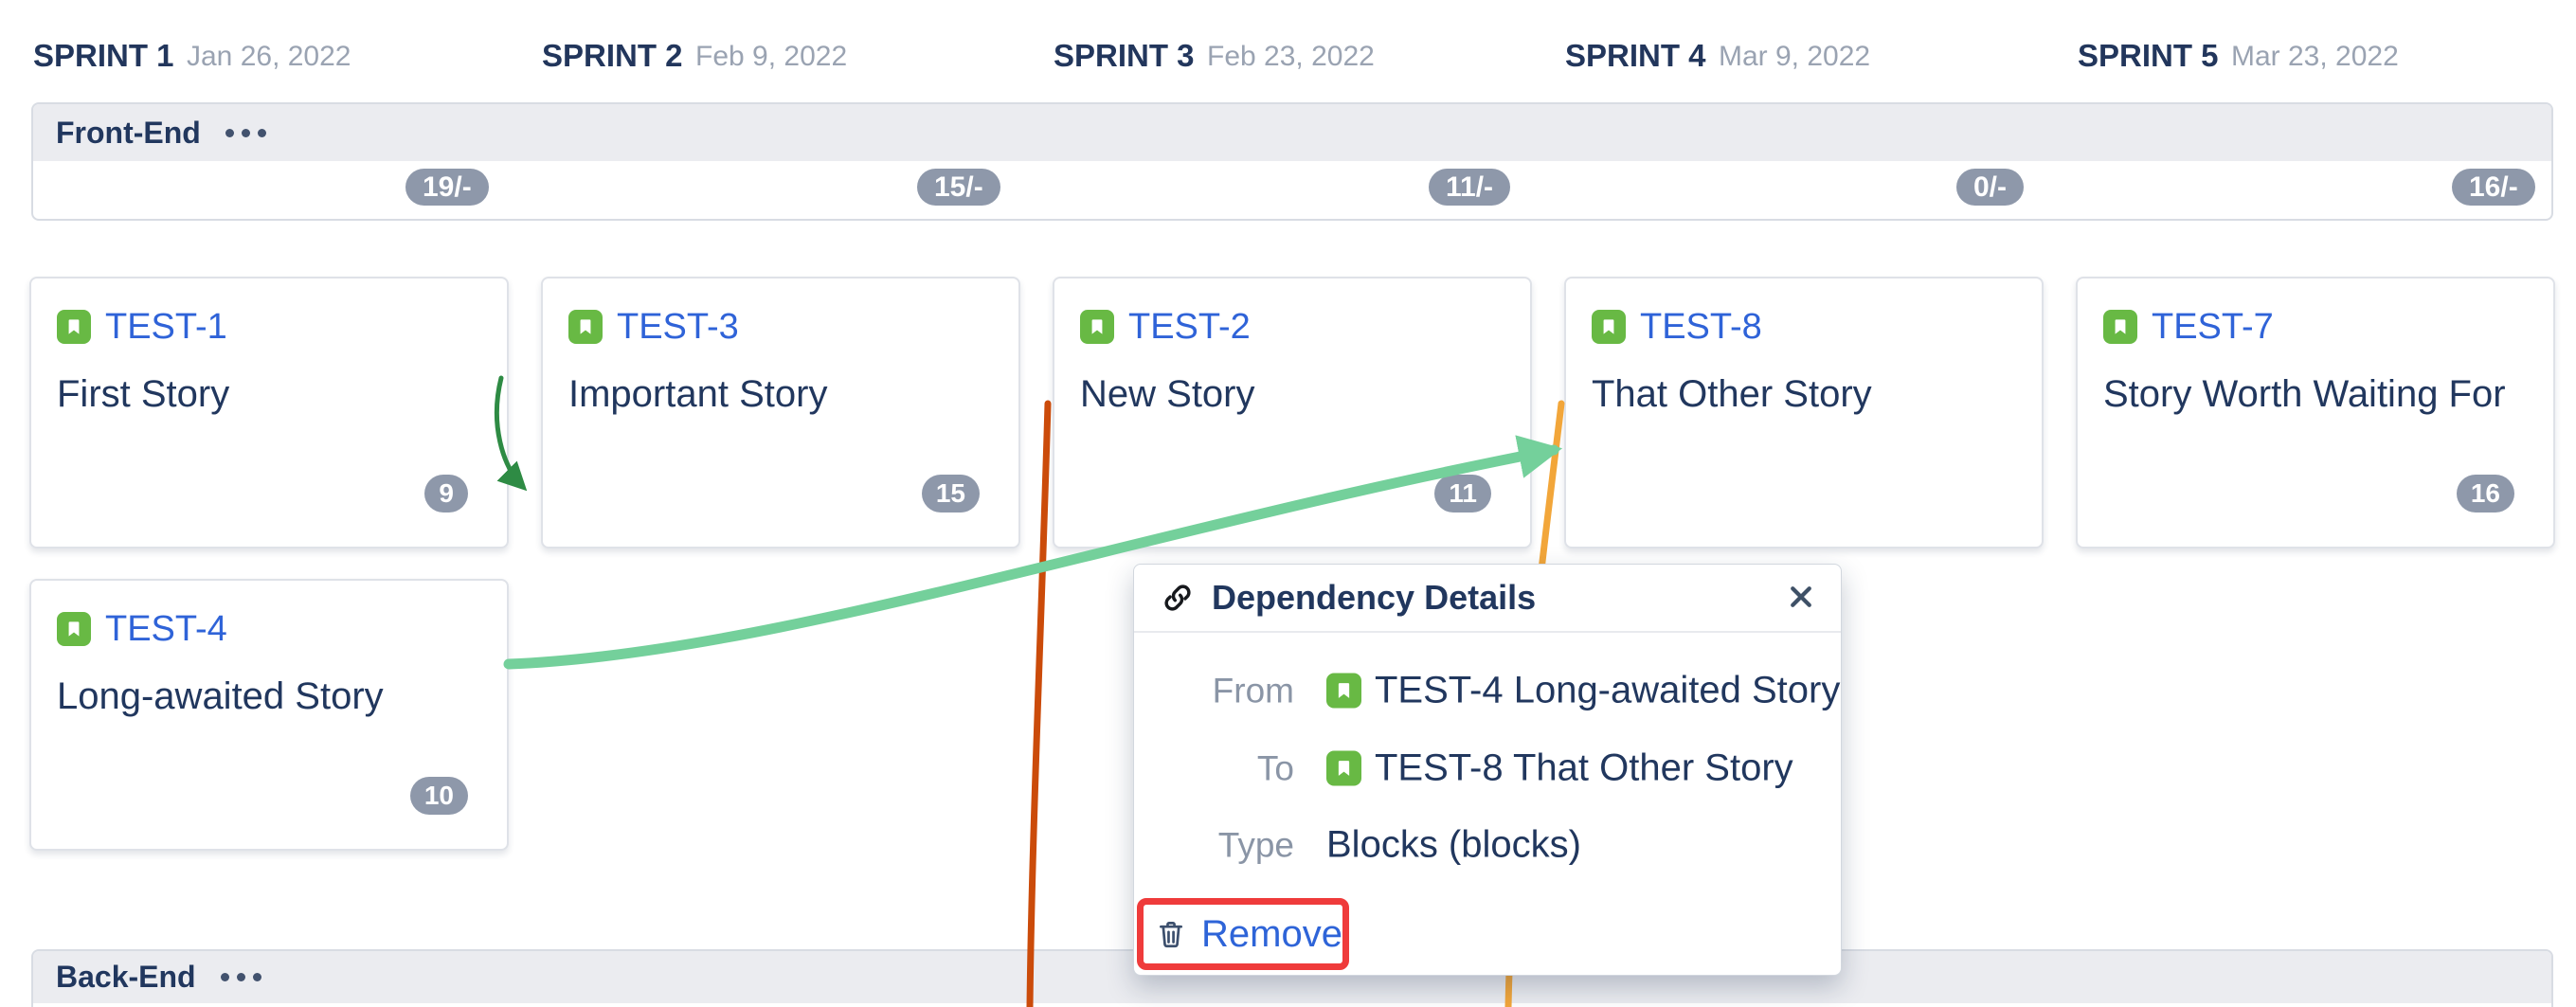  I want to click on popup-header: Dependency Details, so click(1487, 599).